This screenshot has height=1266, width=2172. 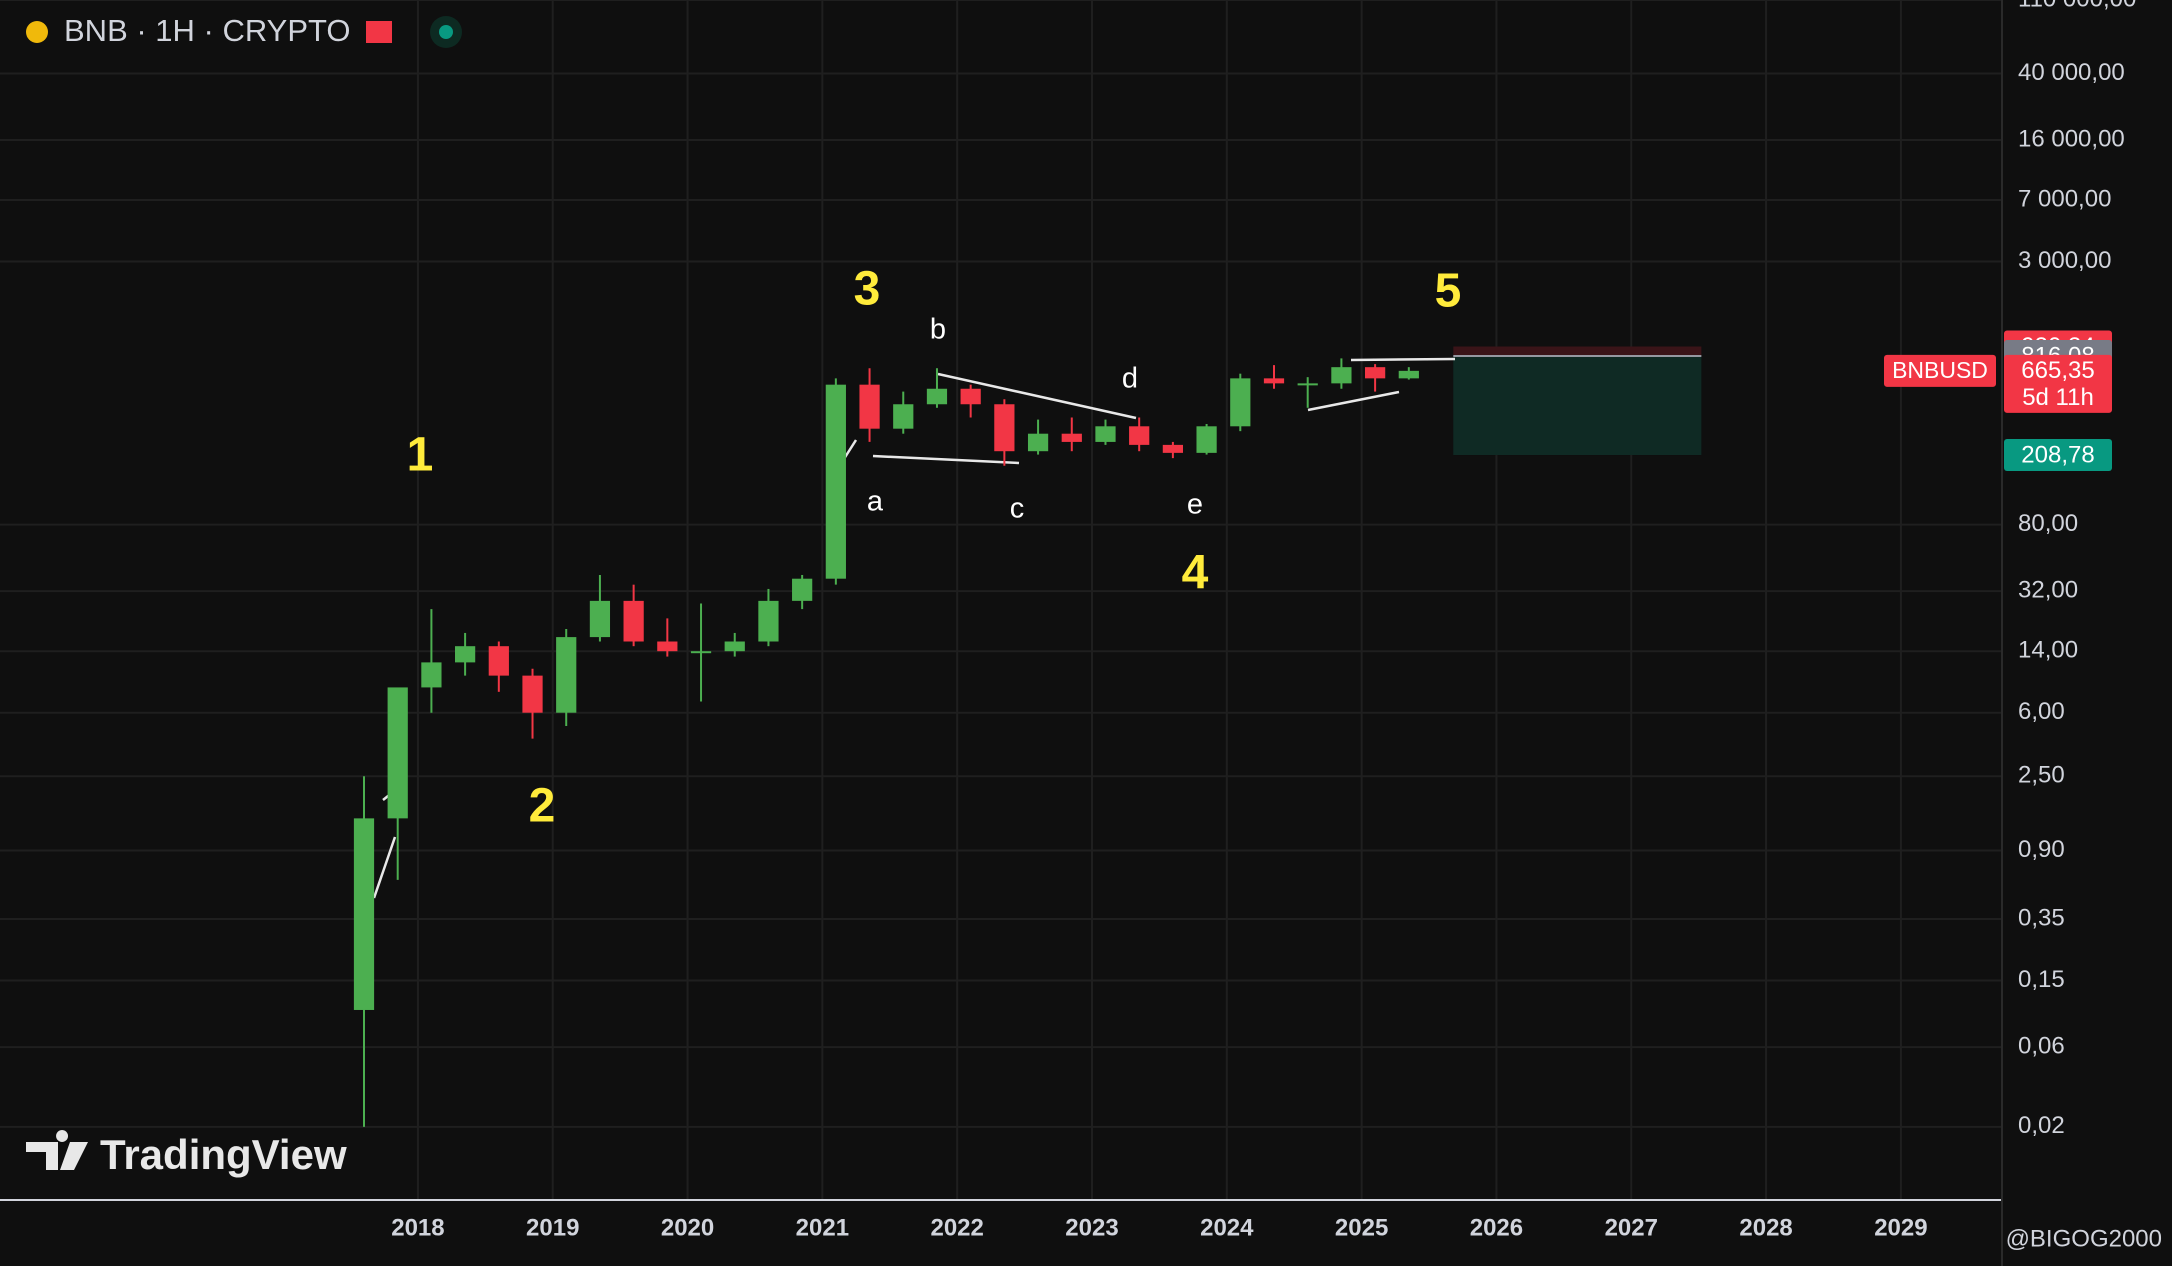 I want to click on x-tick-label: 2026, so click(x=1496, y=1227).